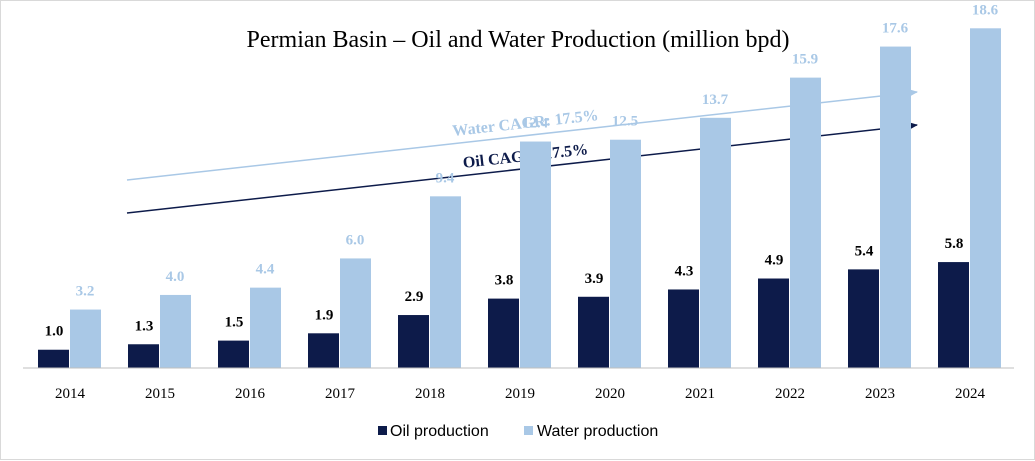 The image size is (1035, 461). I want to click on bar-water-2014, so click(85, 338).